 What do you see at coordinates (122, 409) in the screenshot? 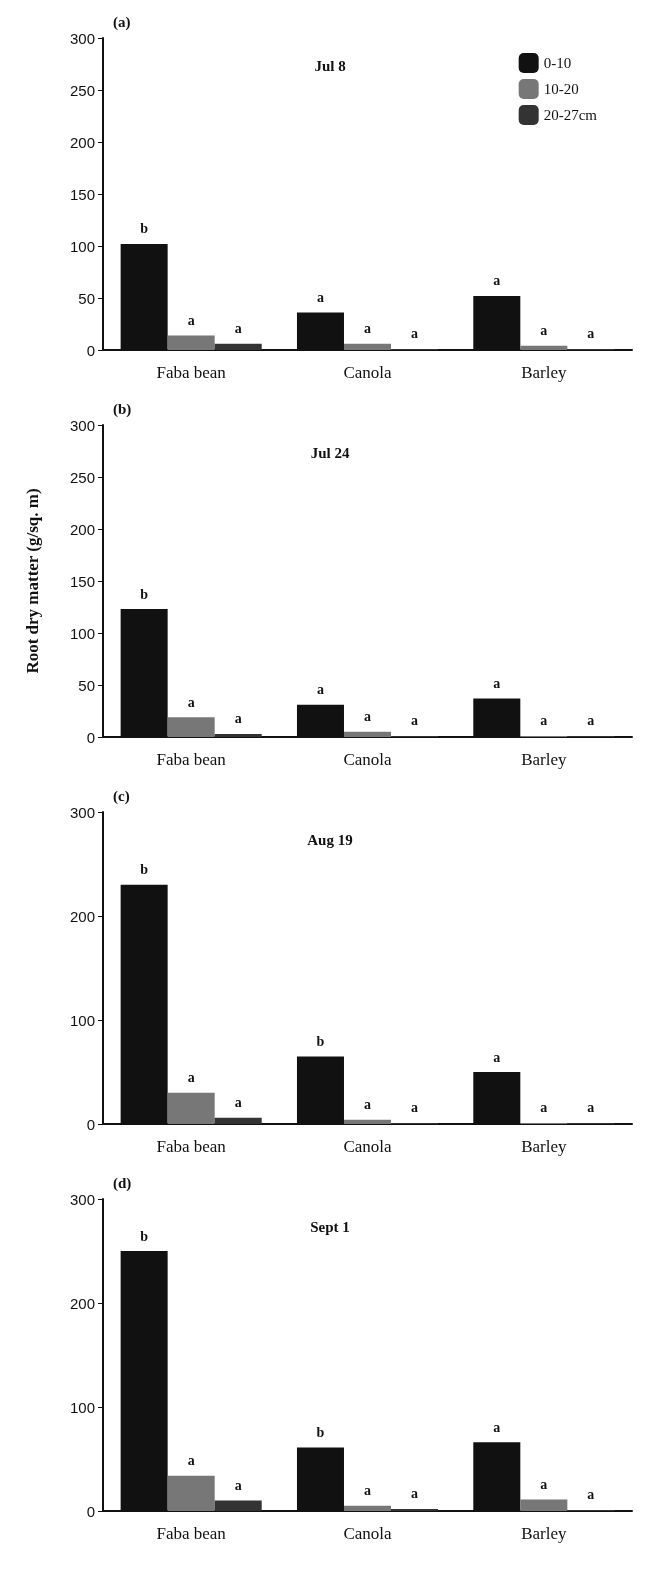
I see `text: (b)` at bounding box center [122, 409].